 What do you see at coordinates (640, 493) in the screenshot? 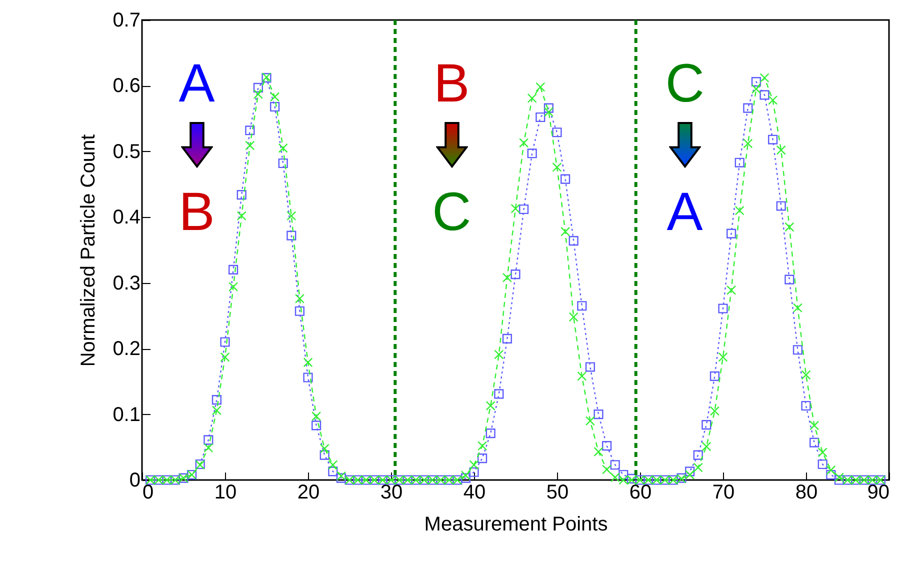
I see `x-tick-label: 60` at bounding box center [640, 493].